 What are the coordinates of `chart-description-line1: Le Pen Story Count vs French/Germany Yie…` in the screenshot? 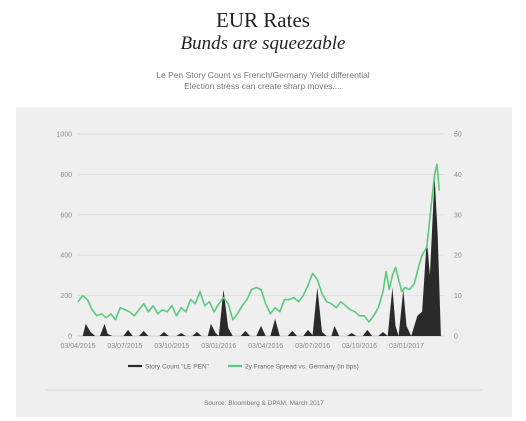 It's located at (263, 75).